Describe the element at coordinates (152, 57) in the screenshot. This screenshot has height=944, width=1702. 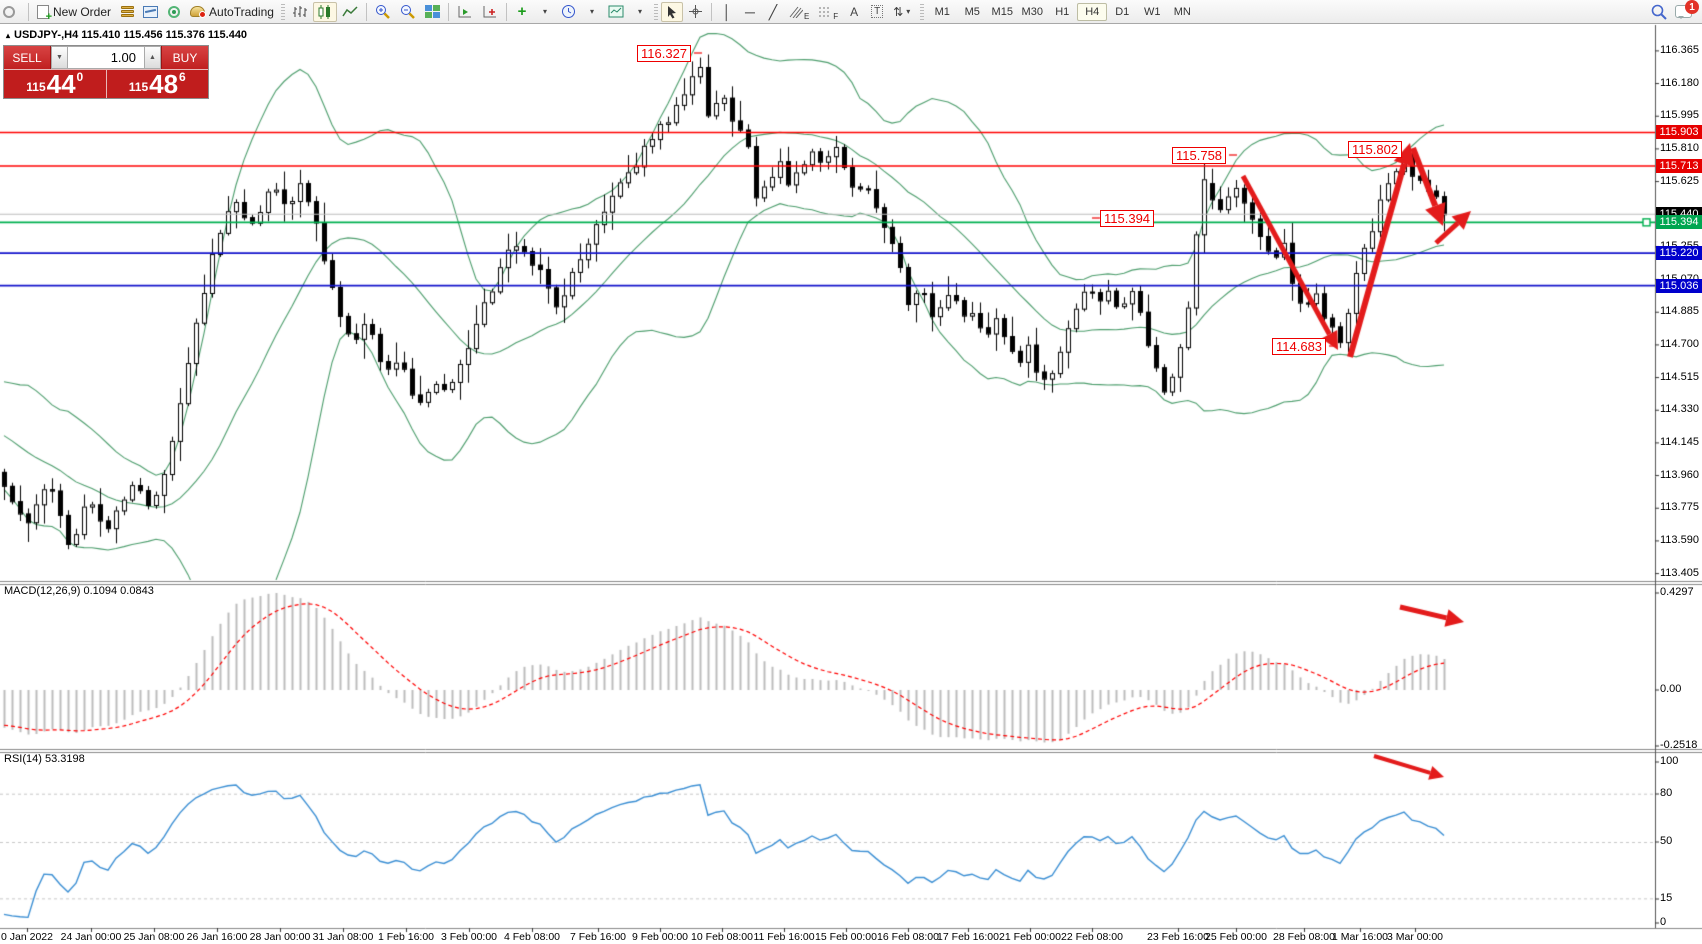
I see `volume-up-button: ▲` at that location.